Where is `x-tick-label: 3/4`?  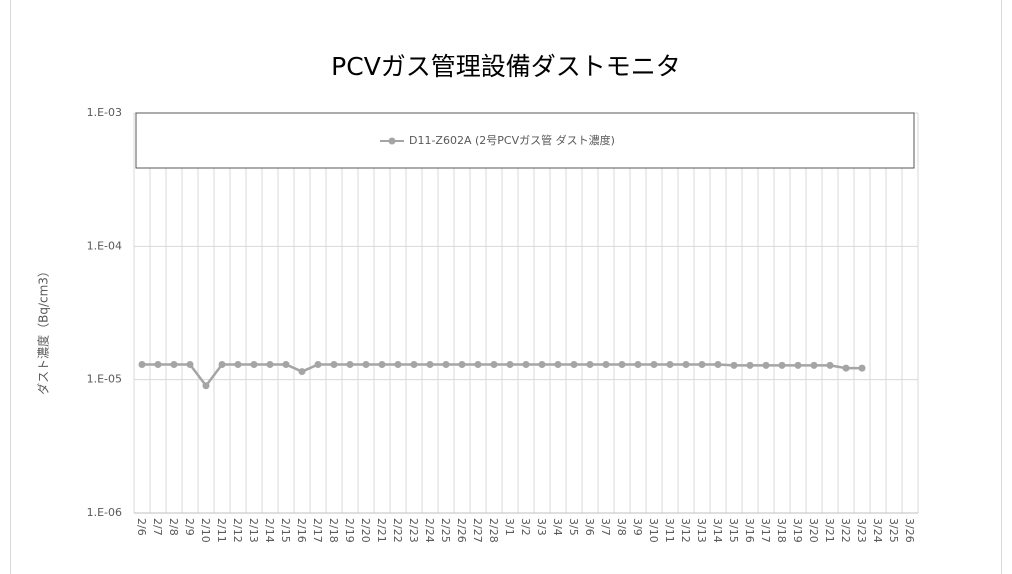 x-tick-label: 3/4 is located at coordinates (557, 527).